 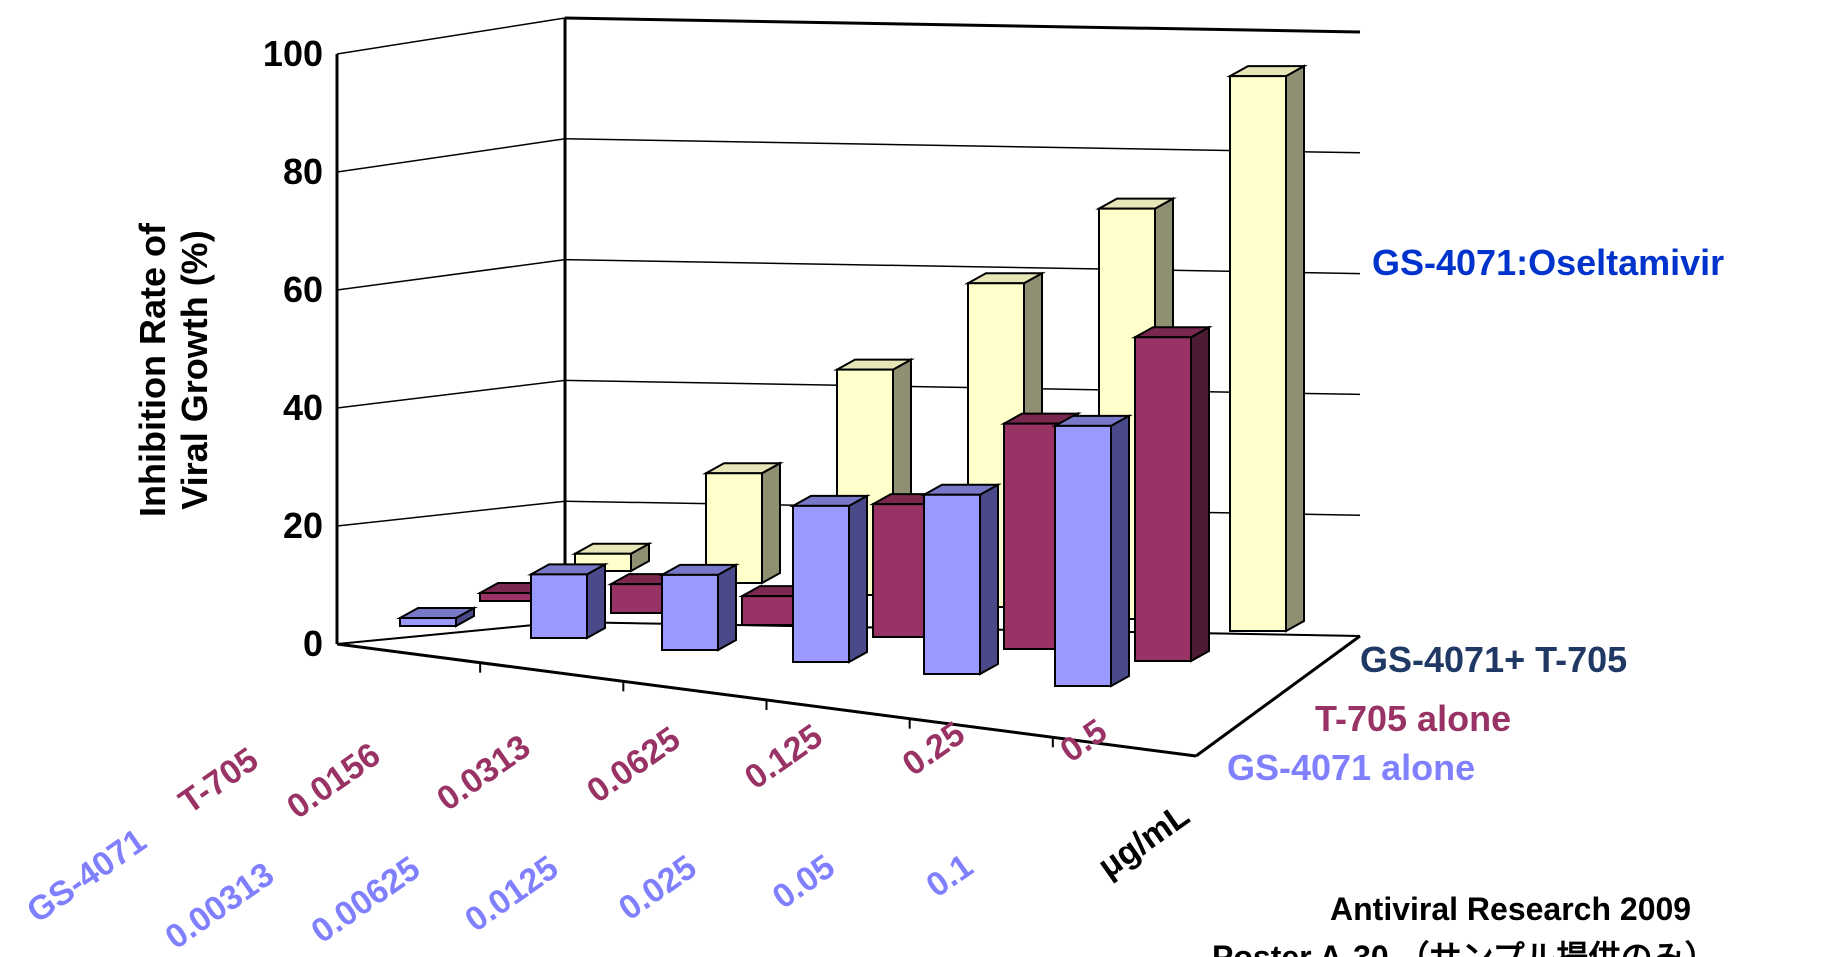 What do you see at coordinates (483, 773) in the screenshot?
I see `x-label-t705: 0.0313` at bounding box center [483, 773].